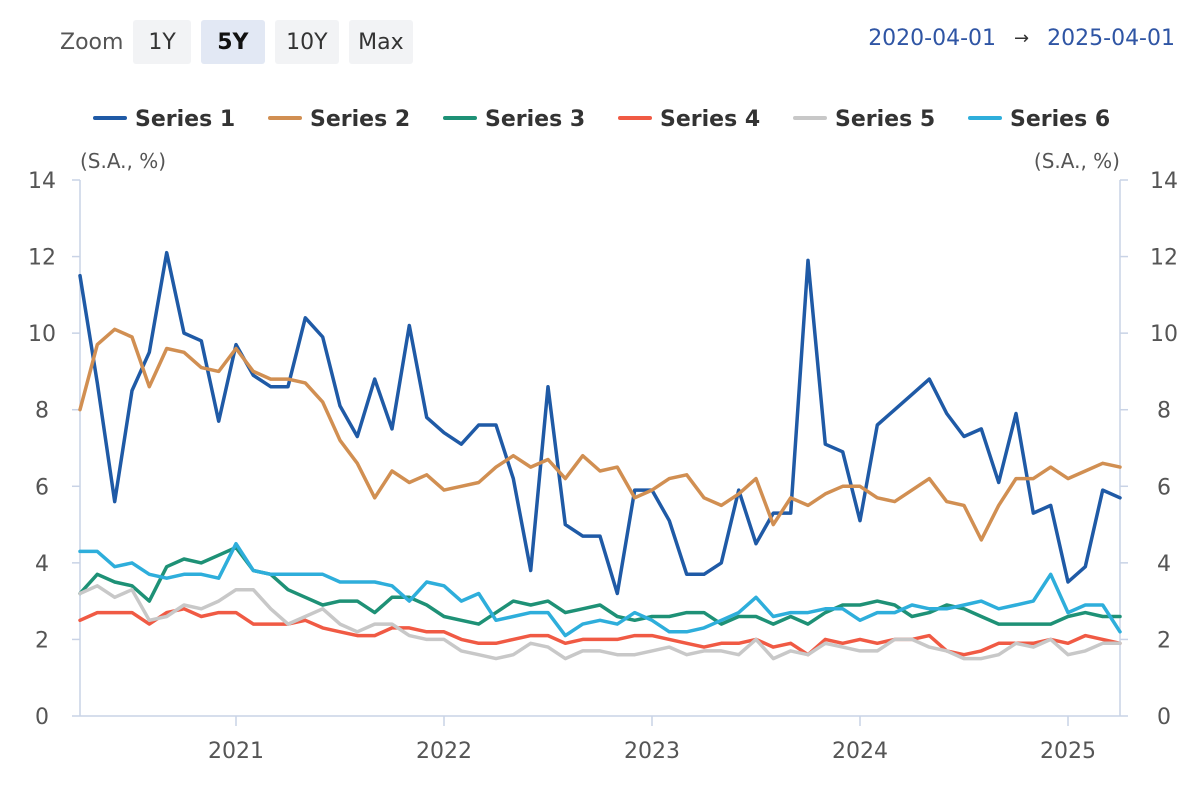 The height and width of the screenshot is (800, 1200). What do you see at coordinates (42, 258) in the screenshot?
I see `y-tick-label-left: 12` at bounding box center [42, 258].